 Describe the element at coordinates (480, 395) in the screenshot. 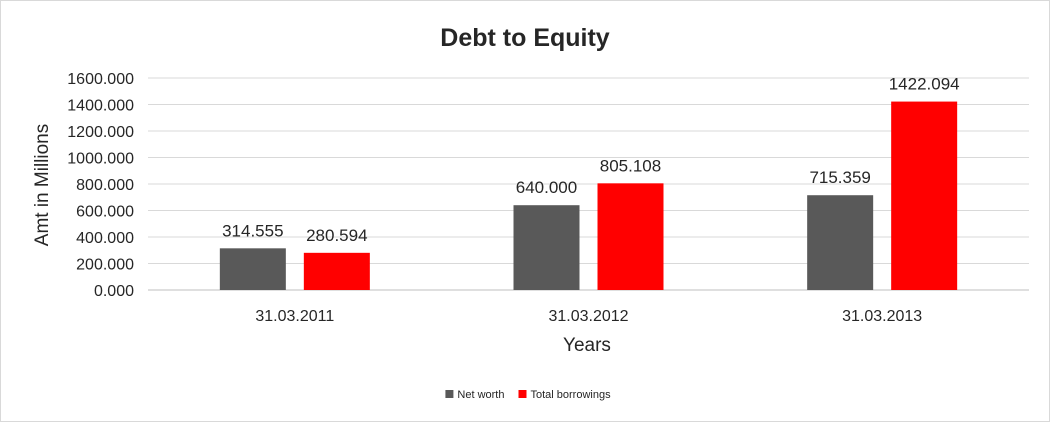

I see `legend-label: Net worth` at that location.